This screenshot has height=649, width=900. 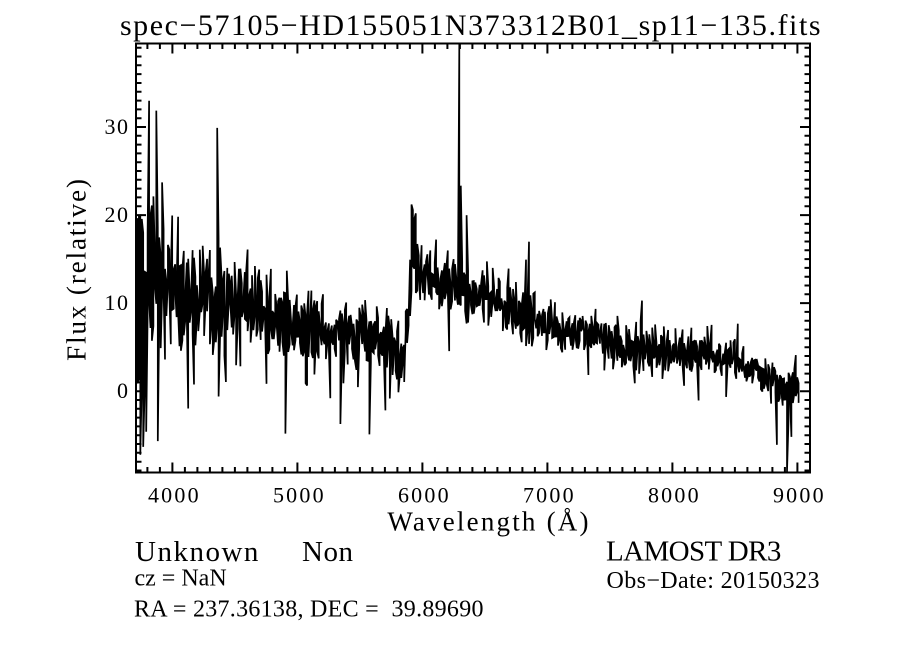 What do you see at coordinates (123, 390) in the screenshot?
I see `svg-text: 0` at bounding box center [123, 390].